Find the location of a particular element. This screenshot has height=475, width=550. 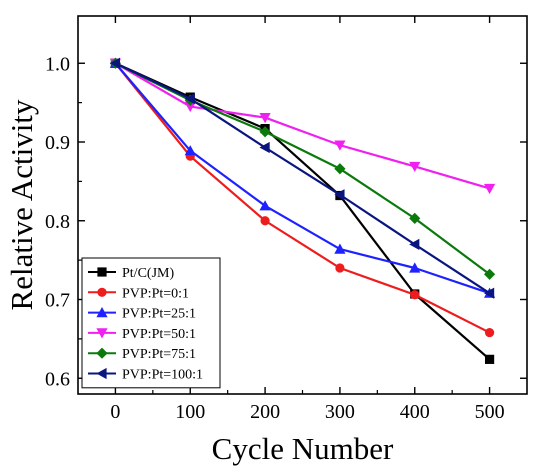

y-tick-label: 0.7 is located at coordinates (57, 301).